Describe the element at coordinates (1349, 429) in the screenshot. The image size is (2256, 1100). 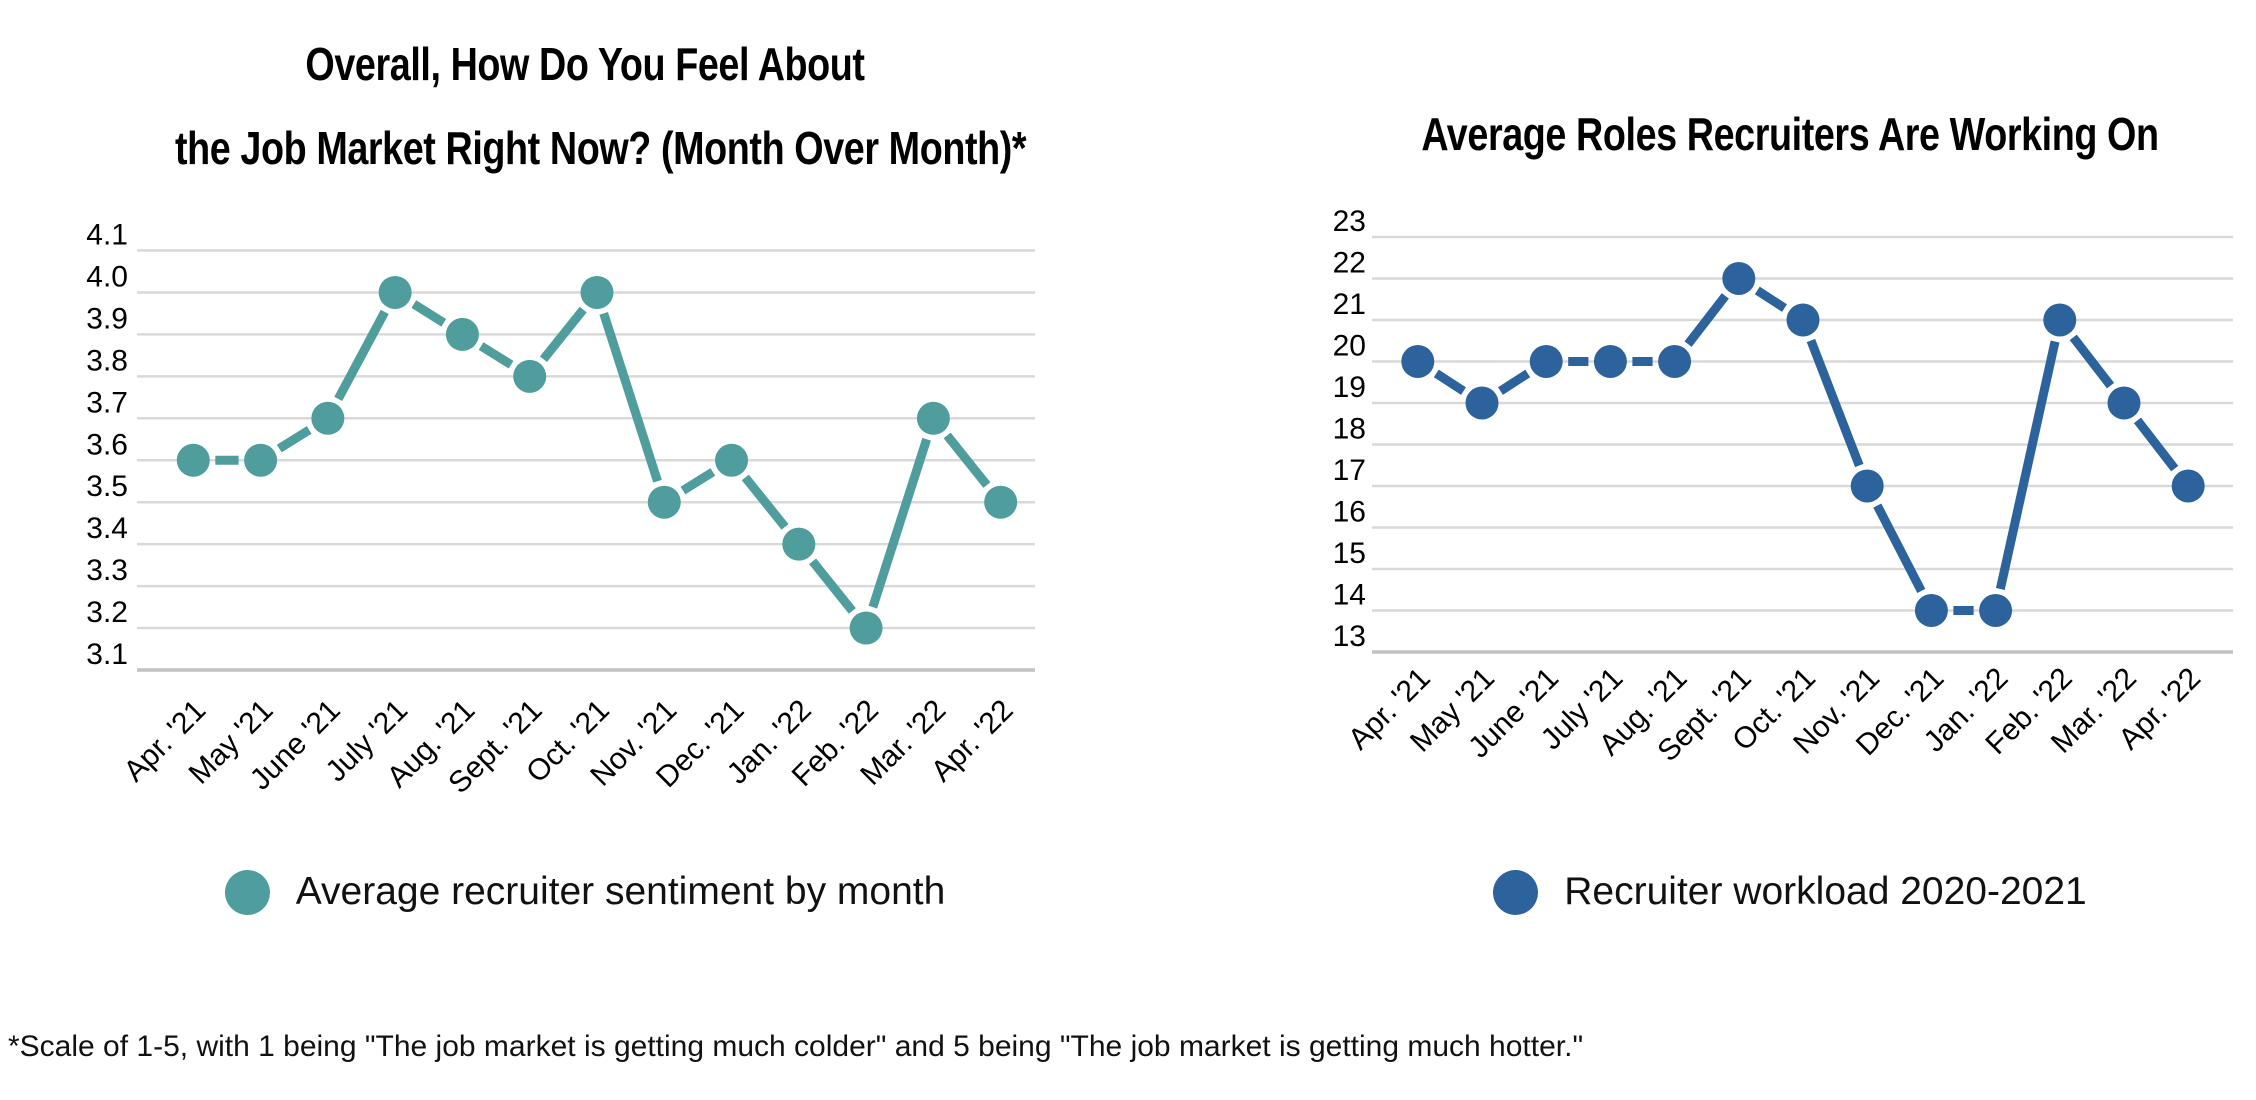
I see `y-axis-tick-label: 18` at that location.